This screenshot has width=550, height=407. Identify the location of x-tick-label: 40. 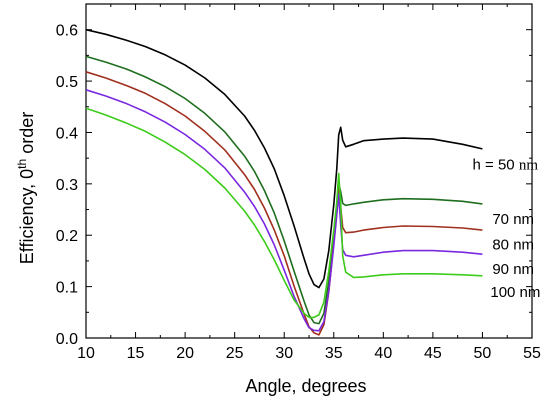
(383, 353).